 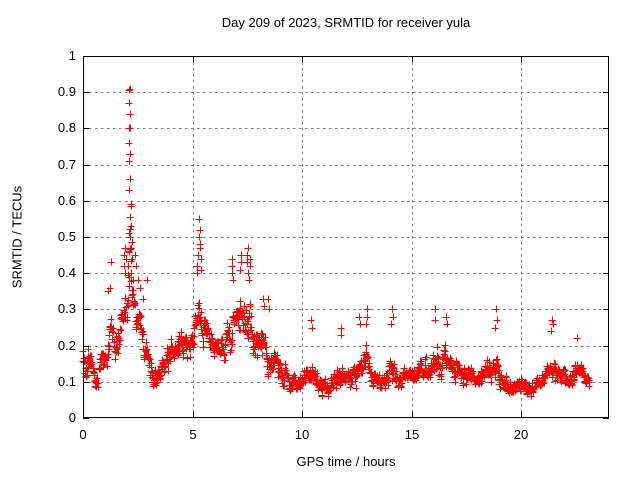 What do you see at coordinates (66, 308) in the screenshot?
I see `y-tick-label: 0.3` at bounding box center [66, 308].